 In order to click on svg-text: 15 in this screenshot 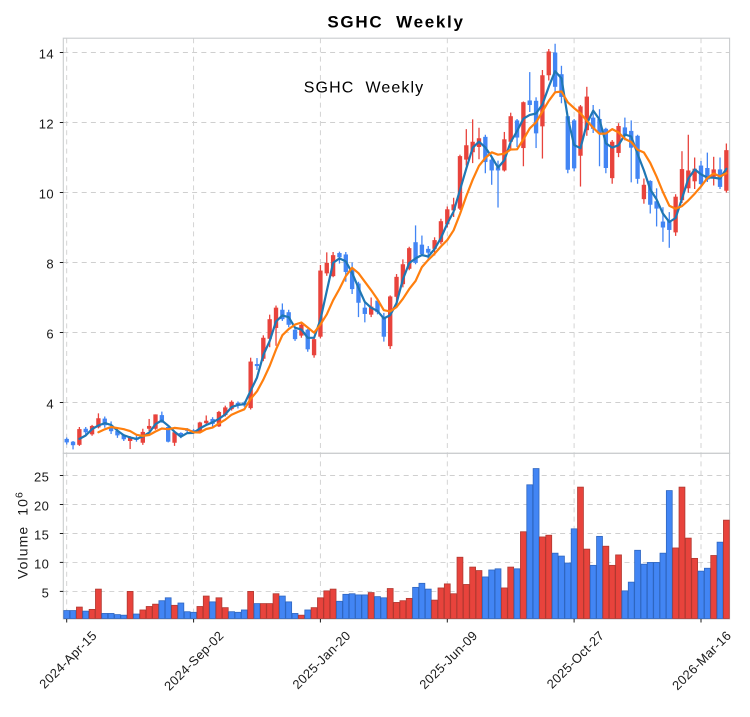, I will do `click(41, 535)`.